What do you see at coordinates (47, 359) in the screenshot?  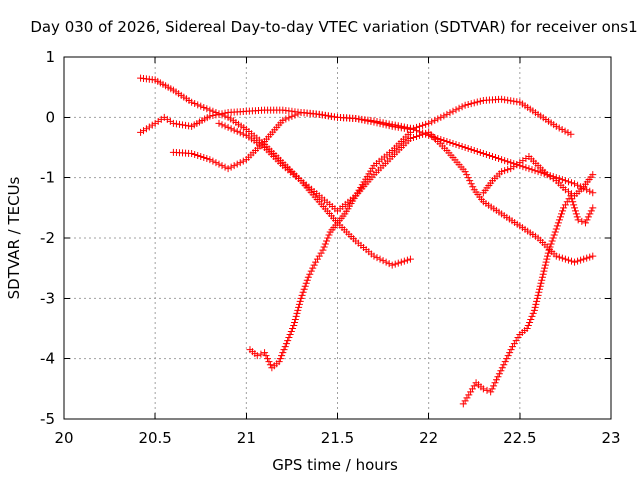 I see `y-tick-label: -4` at bounding box center [47, 359].